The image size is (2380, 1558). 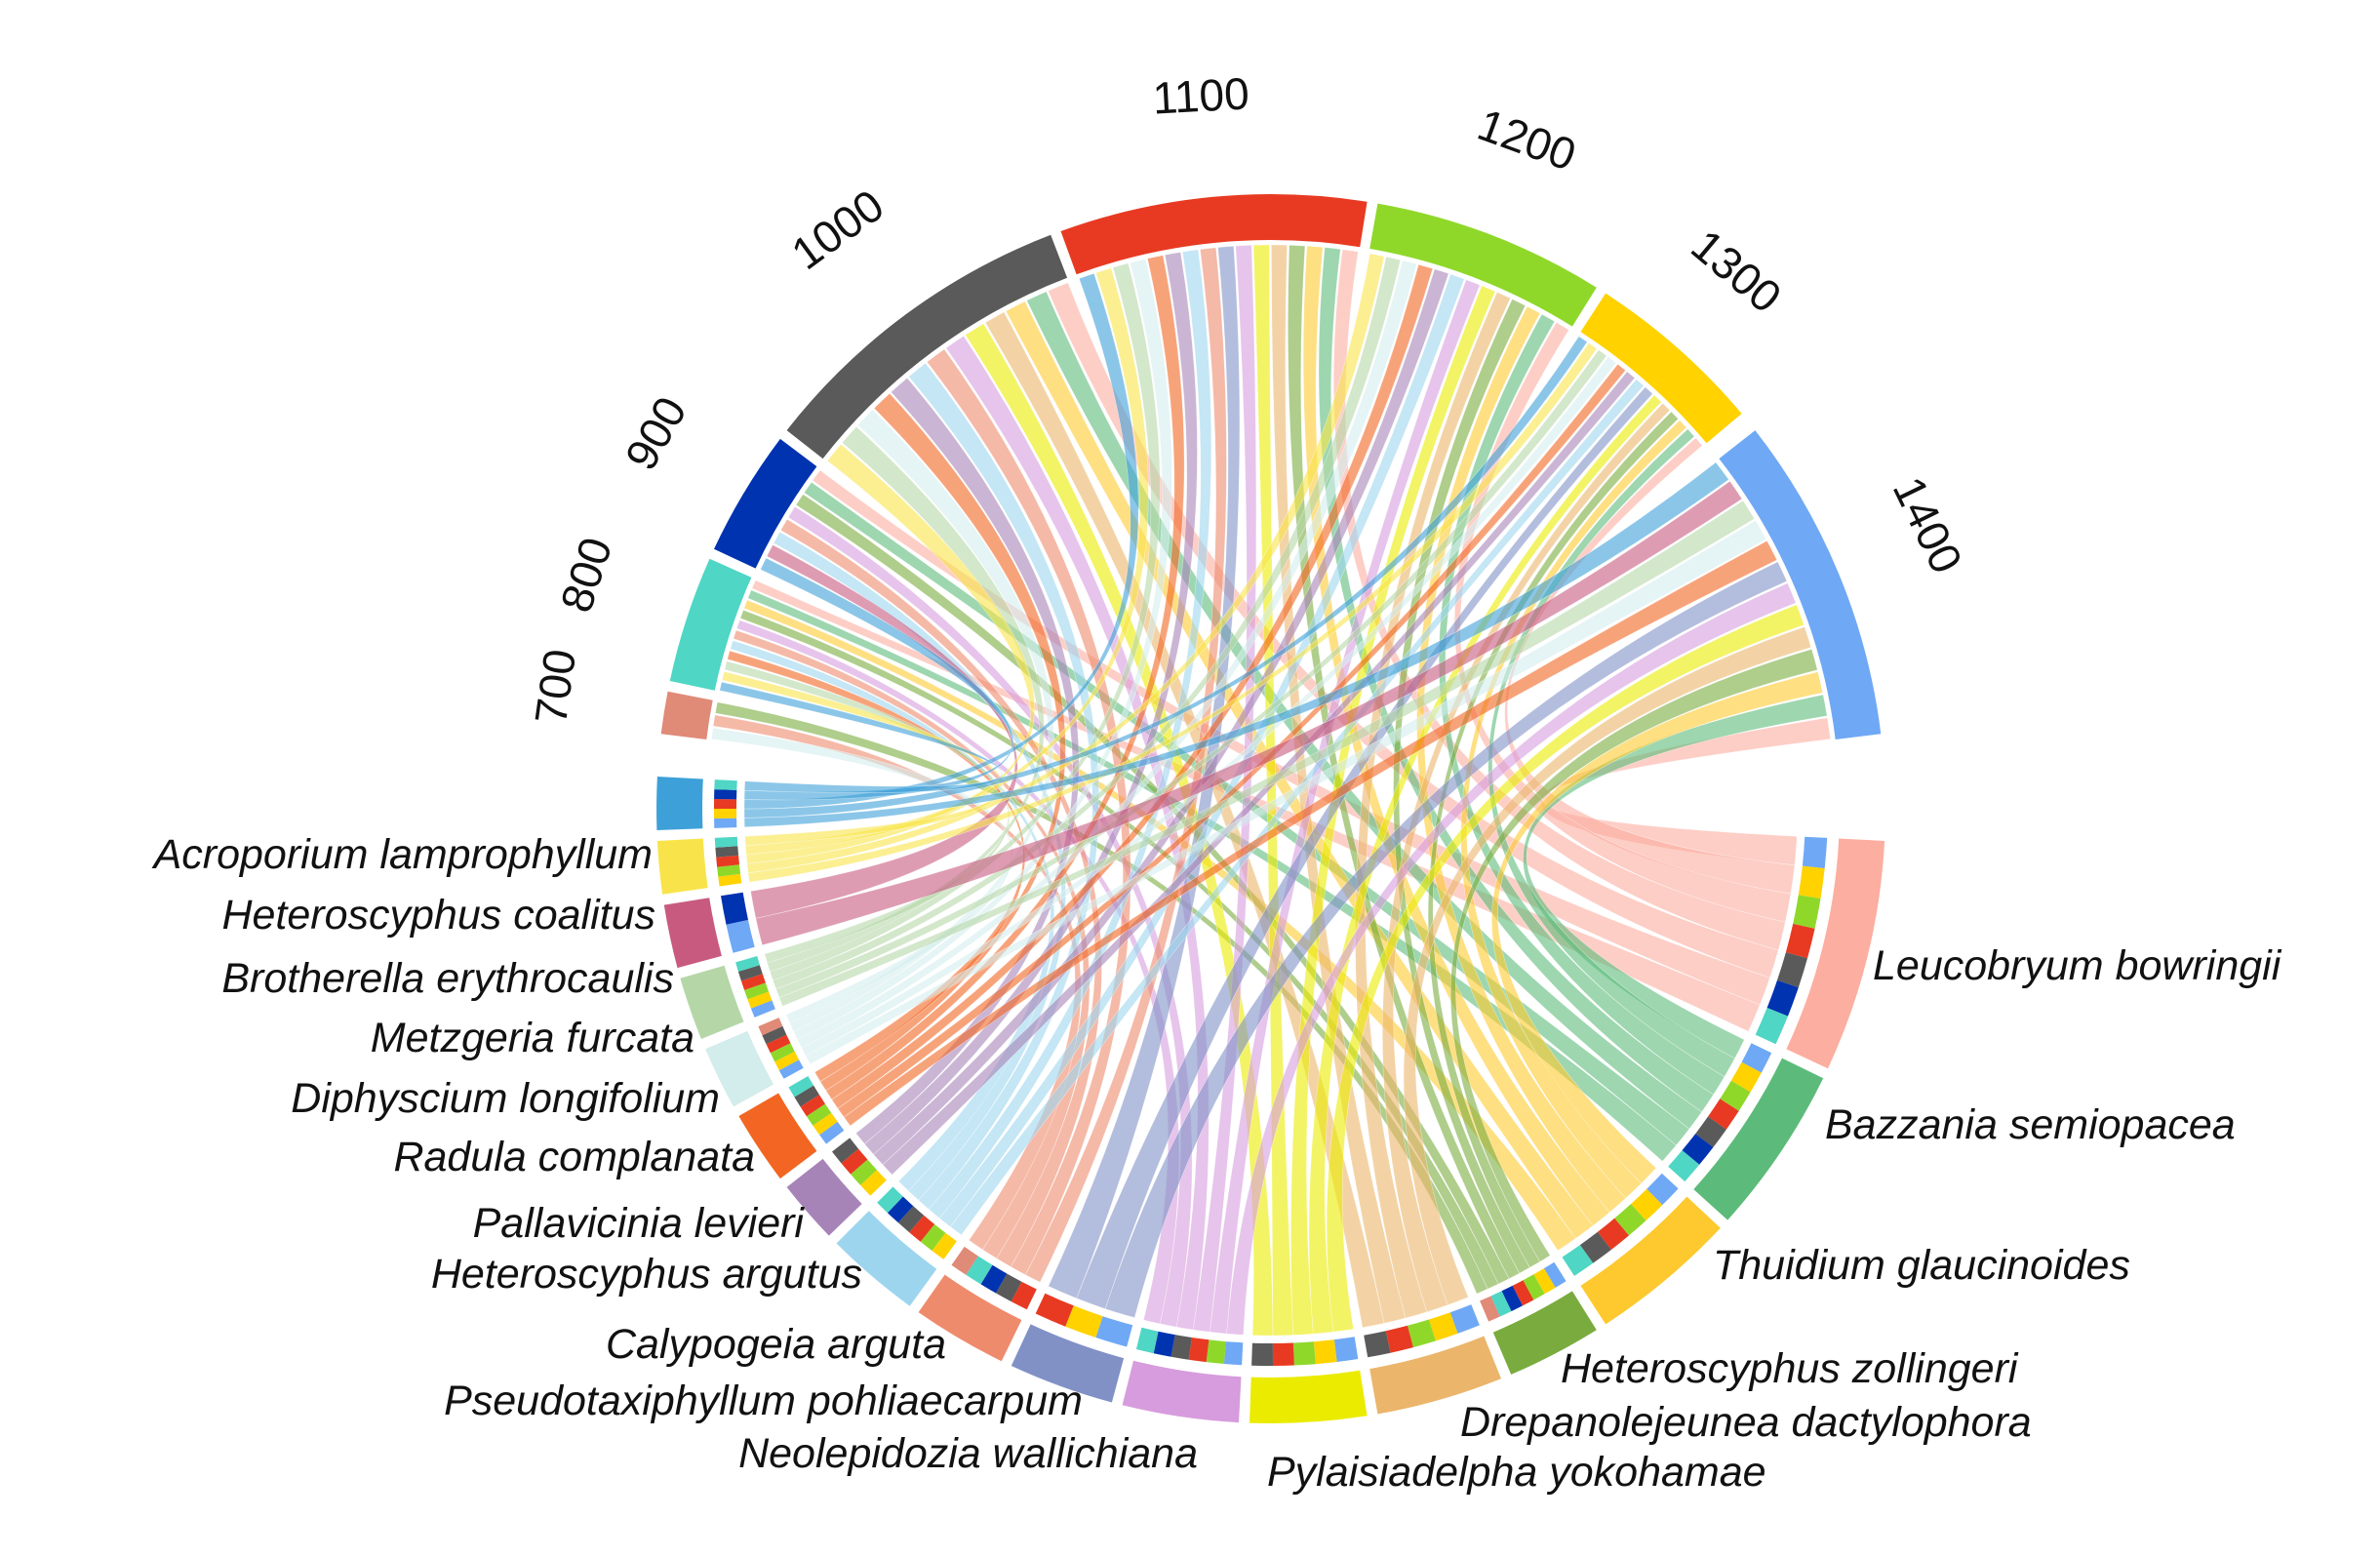 What do you see at coordinates (402, 854) in the screenshot?
I see `species-label: Acroporium lamprophyllum` at bounding box center [402, 854].